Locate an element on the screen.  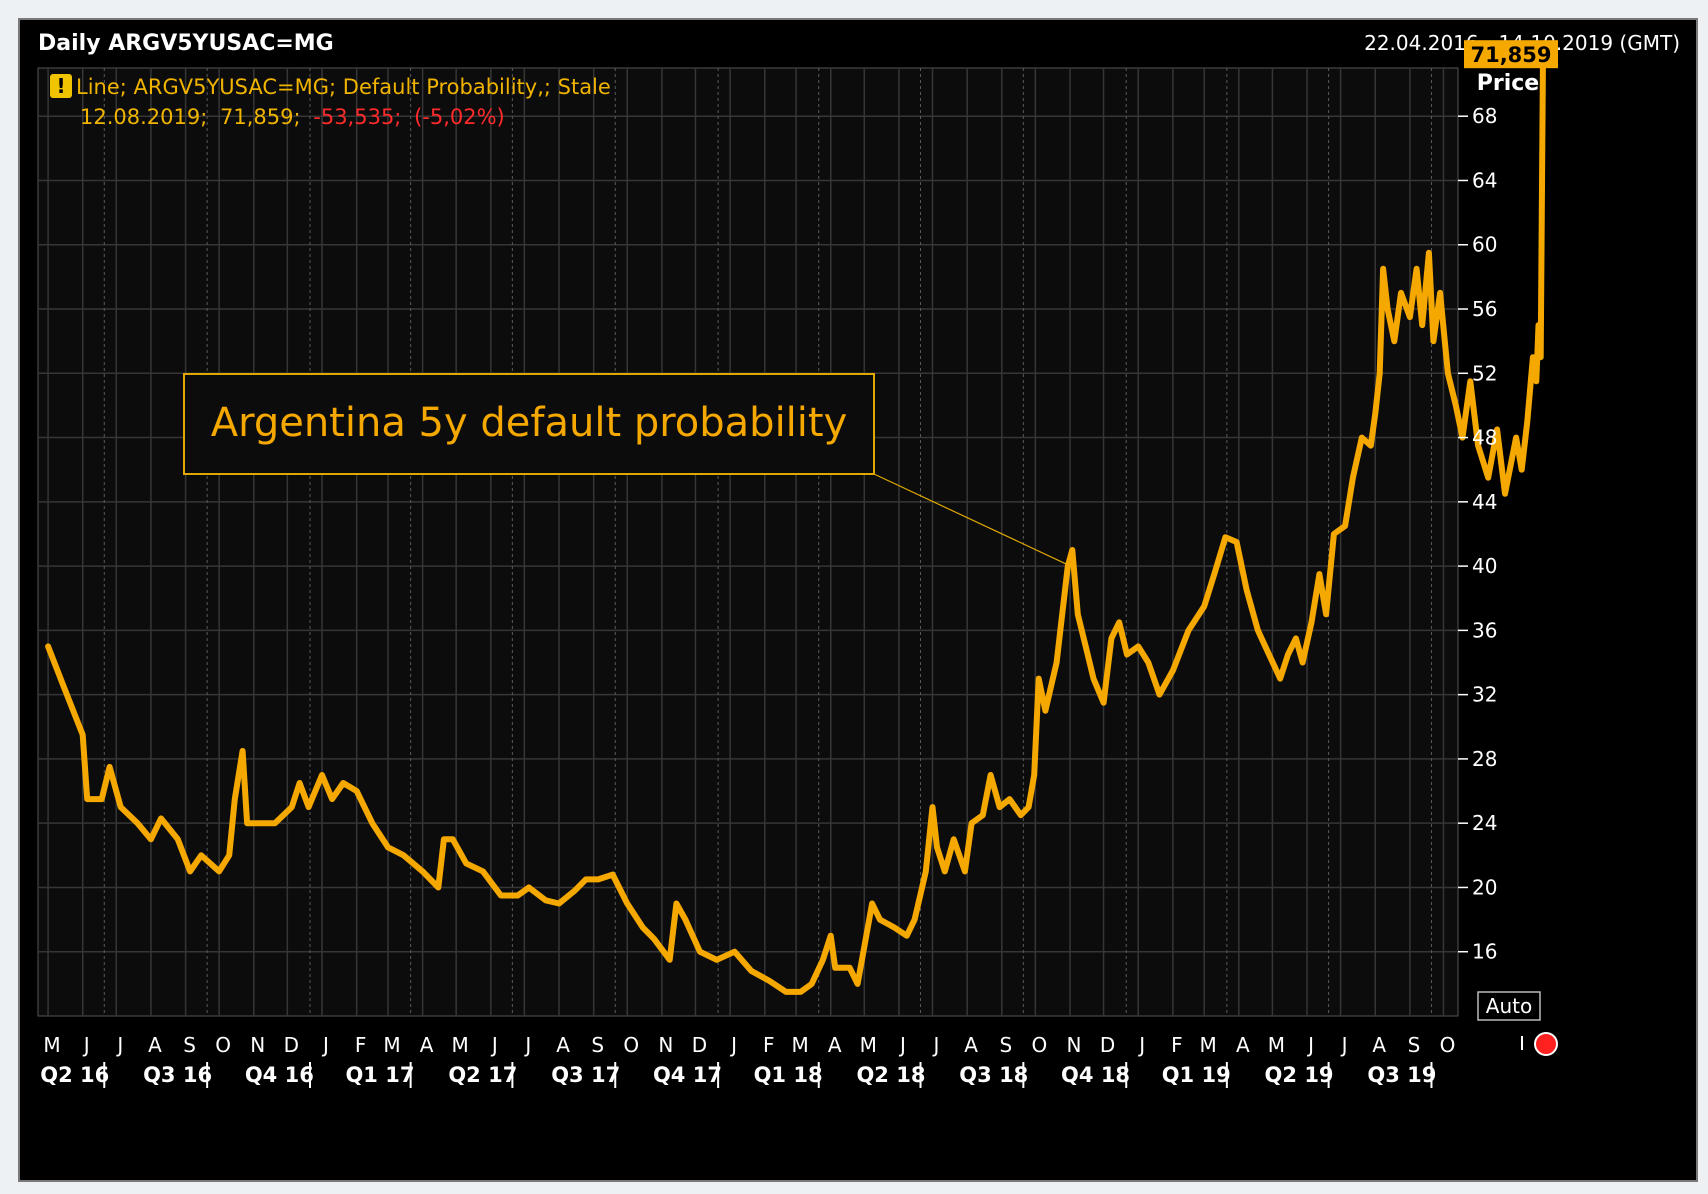
live-indicator is located at coordinates (1539, 1044).